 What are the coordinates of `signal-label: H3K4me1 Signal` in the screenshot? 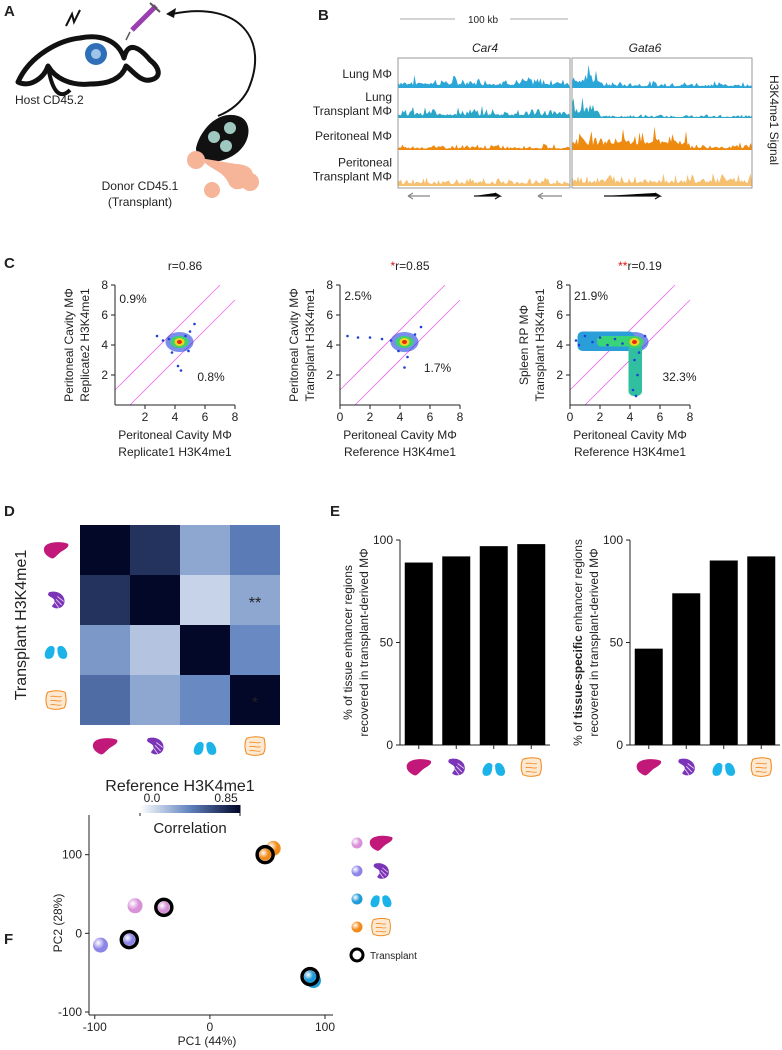 It's located at (774, 120).